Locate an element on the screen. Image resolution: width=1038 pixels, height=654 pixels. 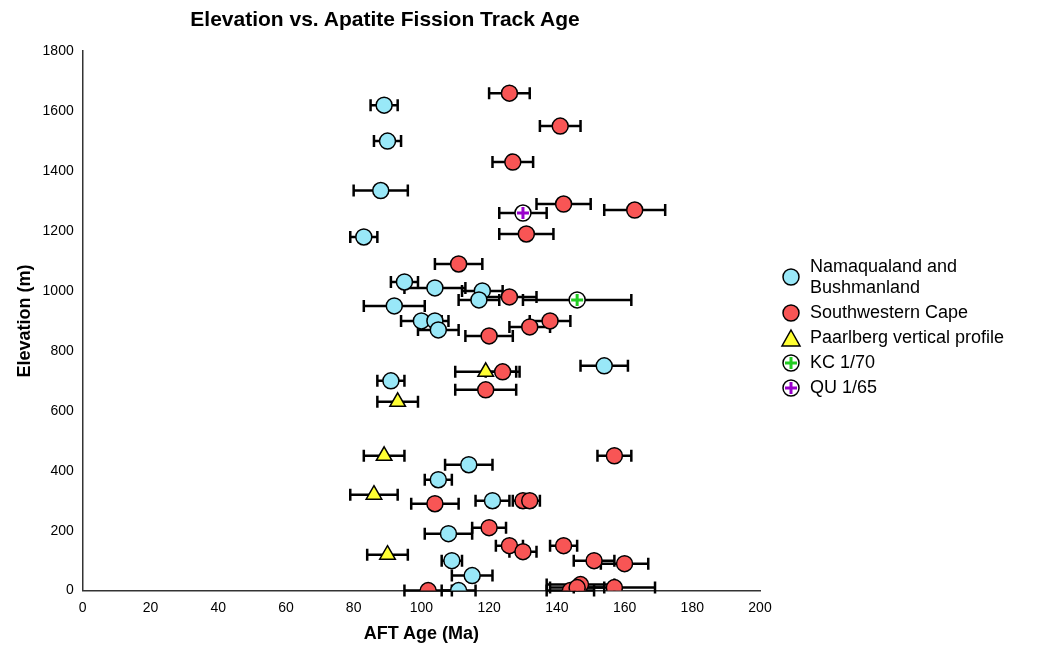
x-tick-label: 80 is located at coordinates (353, 606).